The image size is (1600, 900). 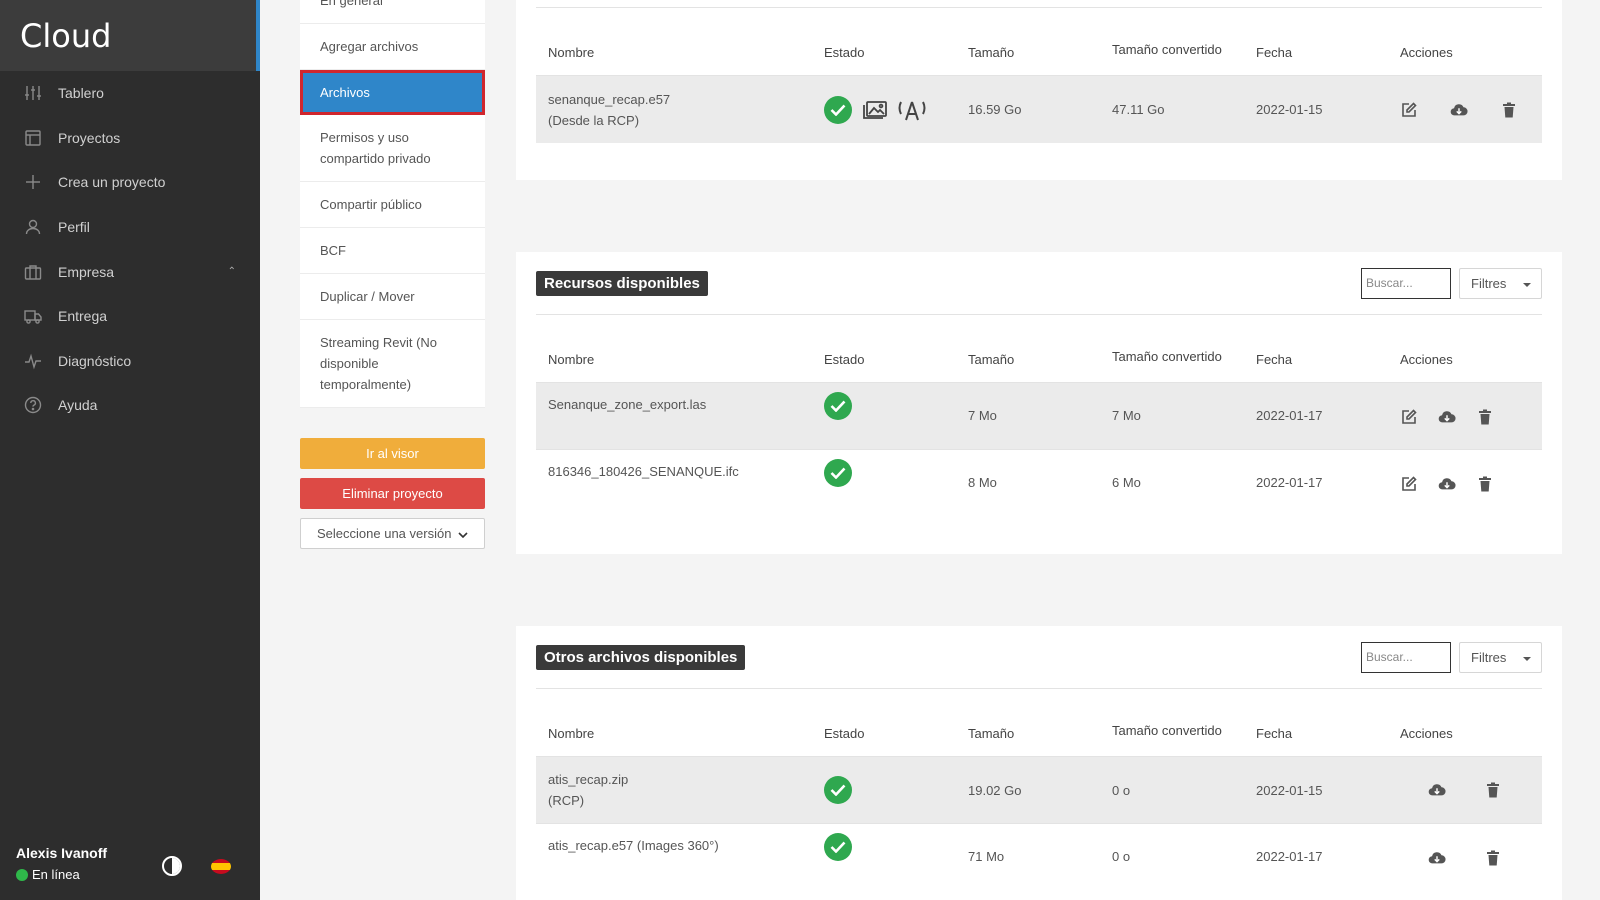 I want to click on version-select-value: Seleccione una versión, so click(x=384, y=533).